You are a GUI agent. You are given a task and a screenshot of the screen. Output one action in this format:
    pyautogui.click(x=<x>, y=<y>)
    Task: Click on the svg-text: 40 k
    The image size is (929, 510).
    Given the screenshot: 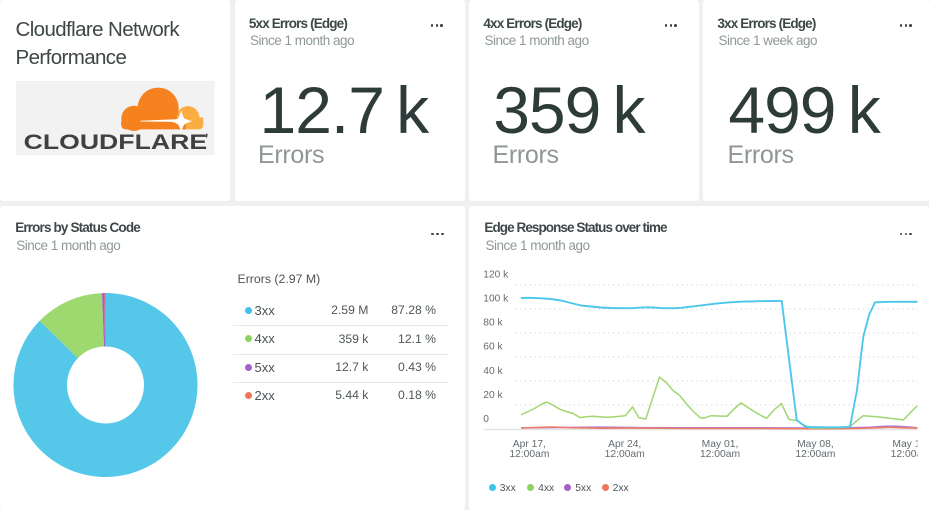 What is the action you would take?
    pyautogui.click(x=493, y=371)
    